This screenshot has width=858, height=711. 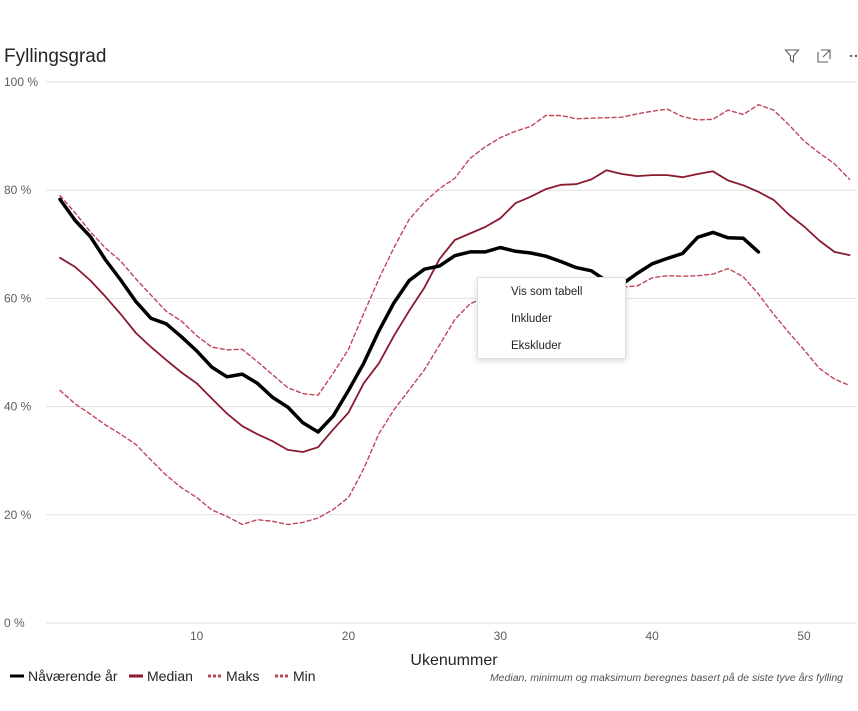 I want to click on menu-item-include: Inkluder, so click(x=531, y=319).